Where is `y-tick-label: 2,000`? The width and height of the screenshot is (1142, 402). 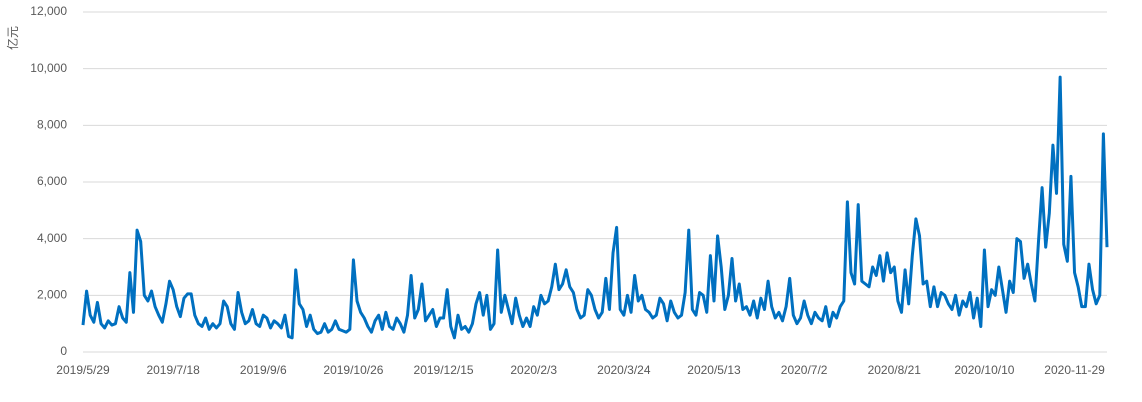 y-tick-label: 2,000 is located at coordinates (52, 295).